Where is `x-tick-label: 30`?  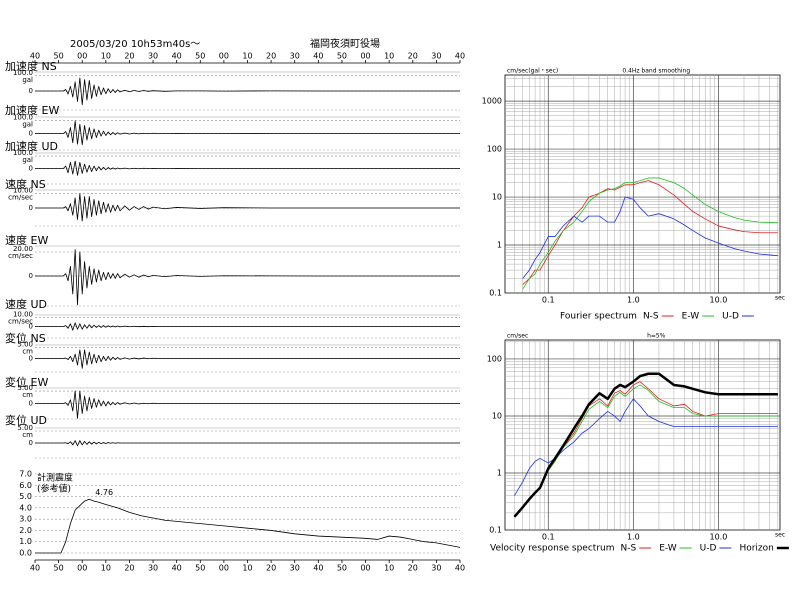 x-tick-label: 30 is located at coordinates (295, 568).